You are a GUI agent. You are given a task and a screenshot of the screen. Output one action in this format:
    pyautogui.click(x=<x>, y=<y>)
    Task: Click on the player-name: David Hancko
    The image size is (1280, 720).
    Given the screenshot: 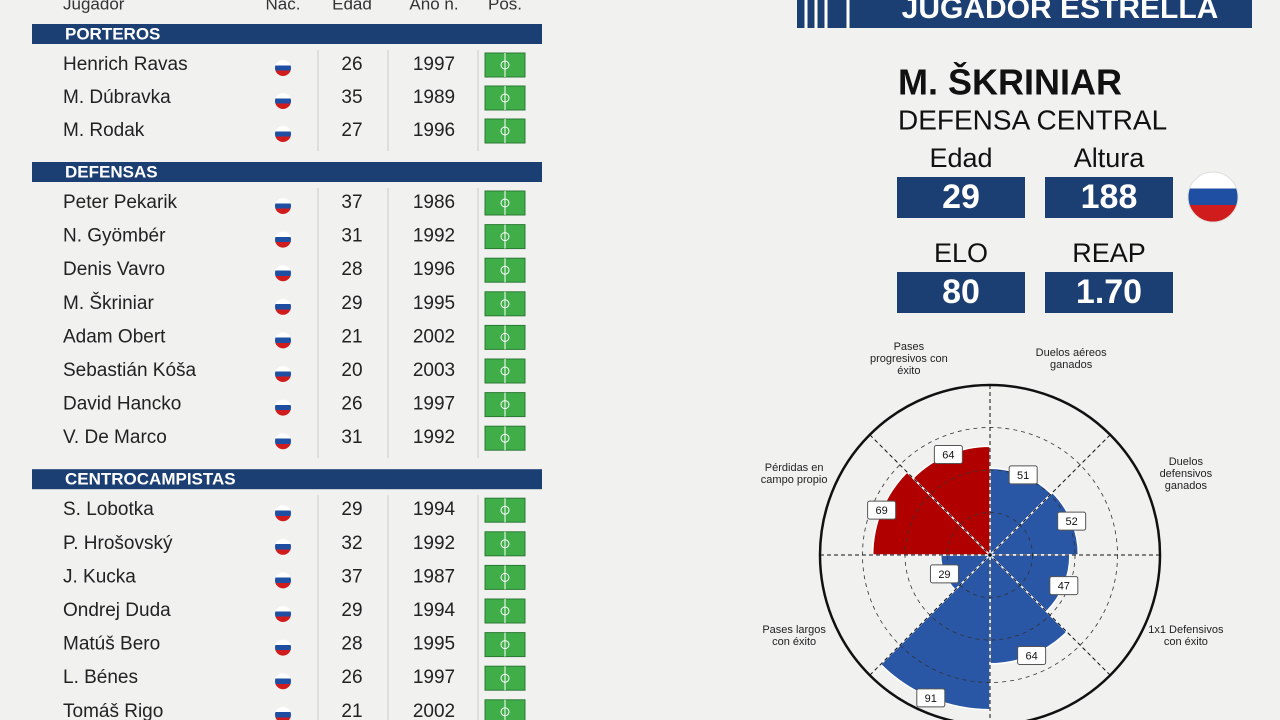 What is the action you would take?
    pyautogui.click(x=122, y=404)
    